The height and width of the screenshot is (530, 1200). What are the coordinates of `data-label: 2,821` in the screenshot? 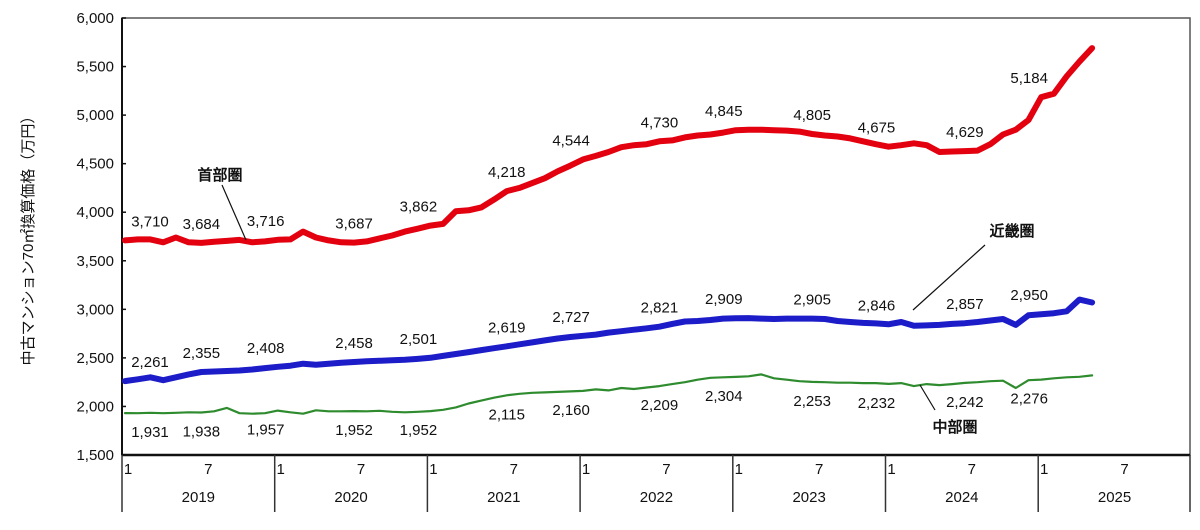 It's located at (660, 308).